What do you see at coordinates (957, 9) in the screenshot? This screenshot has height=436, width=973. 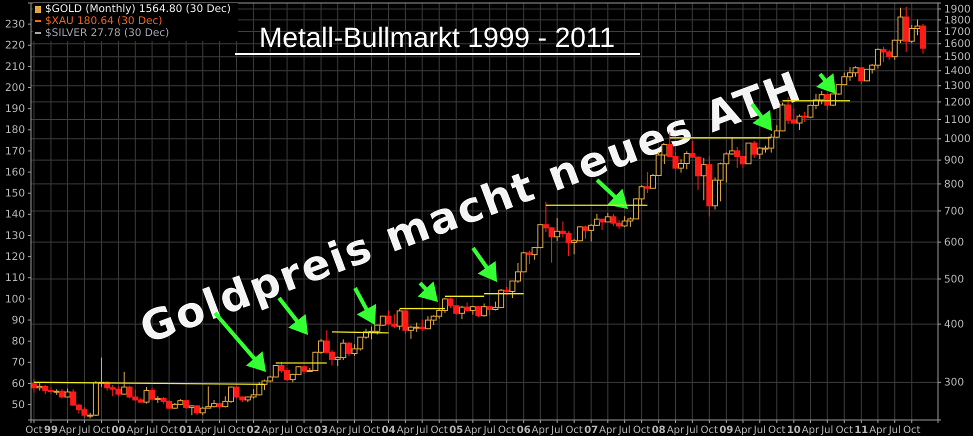 I see `y2-tick-label: 1900` at bounding box center [957, 9].